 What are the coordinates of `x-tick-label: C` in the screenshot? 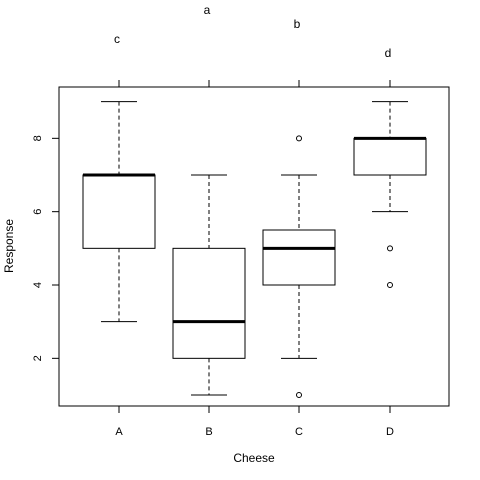 It's located at (299, 432).